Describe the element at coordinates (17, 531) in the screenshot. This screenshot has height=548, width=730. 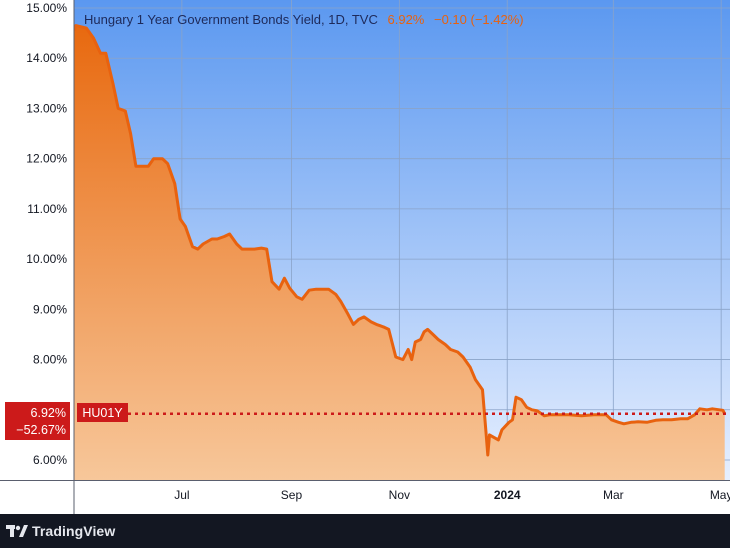
I see `tradingview-logo-icon` at that location.